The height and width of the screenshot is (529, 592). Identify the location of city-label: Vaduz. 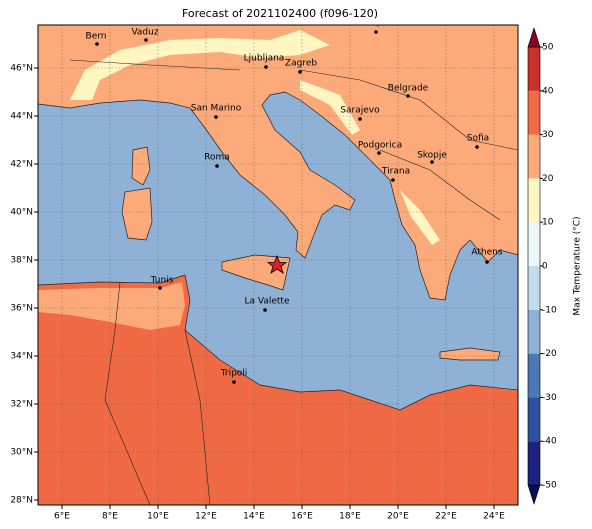
(144, 33).